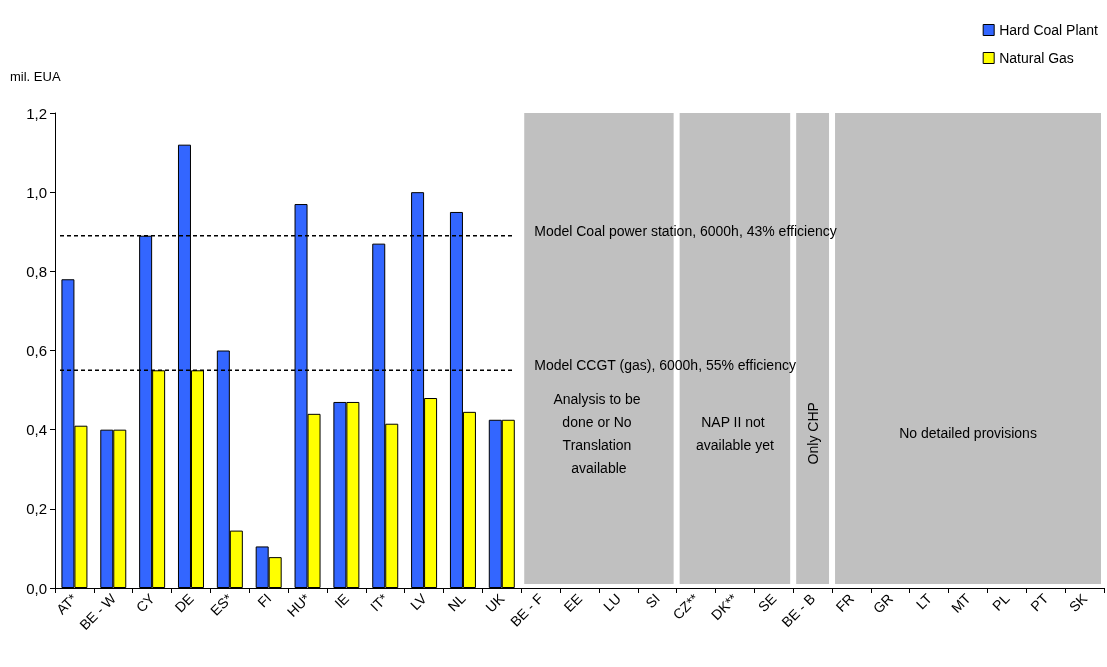 This screenshot has width=1107, height=667. Describe the element at coordinates (264, 600) in the screenshot. I see `x-tick-label: FI` at that location.